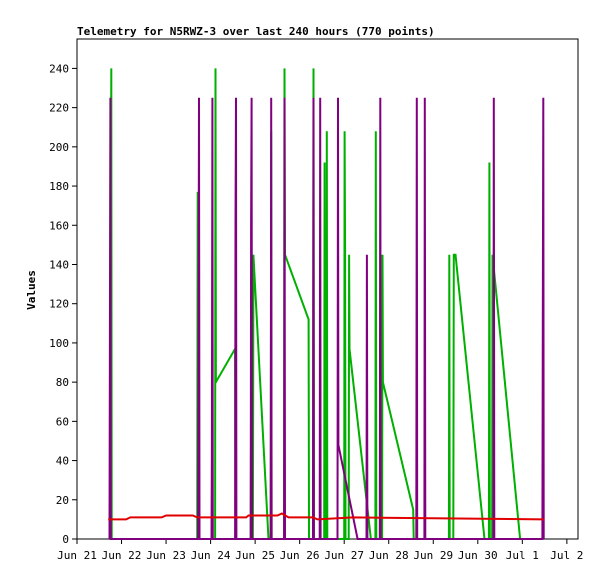  Describe the element at coordinates (77, 555) in the screenshot. I see `x-tick-label: Jun 21` at that location.